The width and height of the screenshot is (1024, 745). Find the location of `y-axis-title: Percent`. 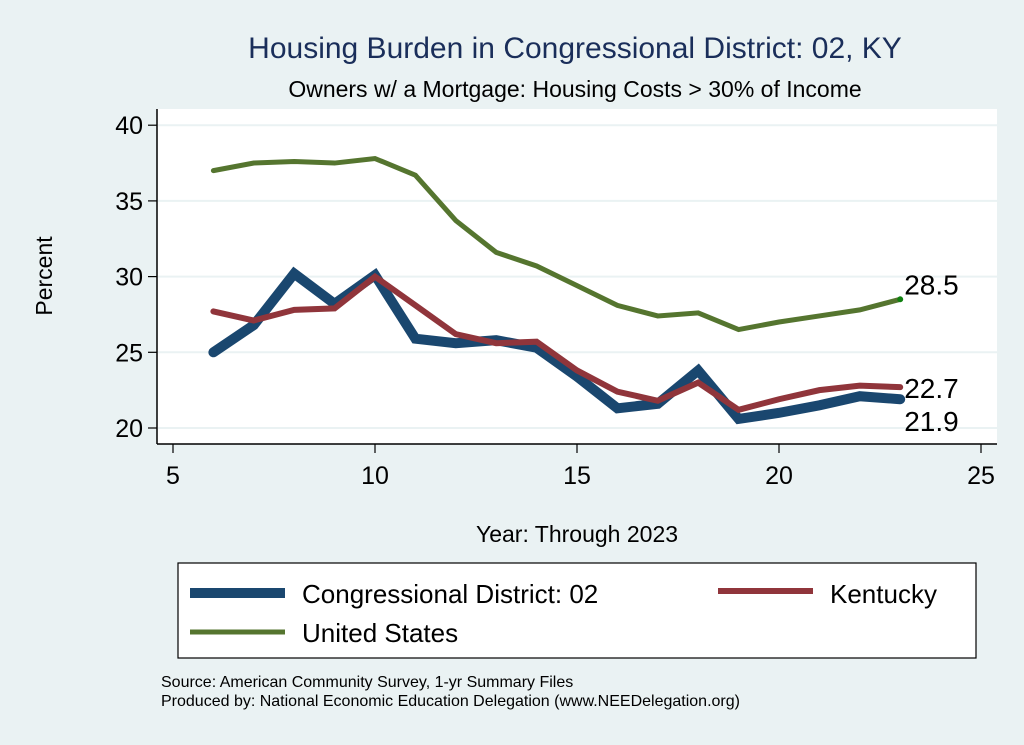

y-axis-title: Percent is located at coordinates (44, 276).